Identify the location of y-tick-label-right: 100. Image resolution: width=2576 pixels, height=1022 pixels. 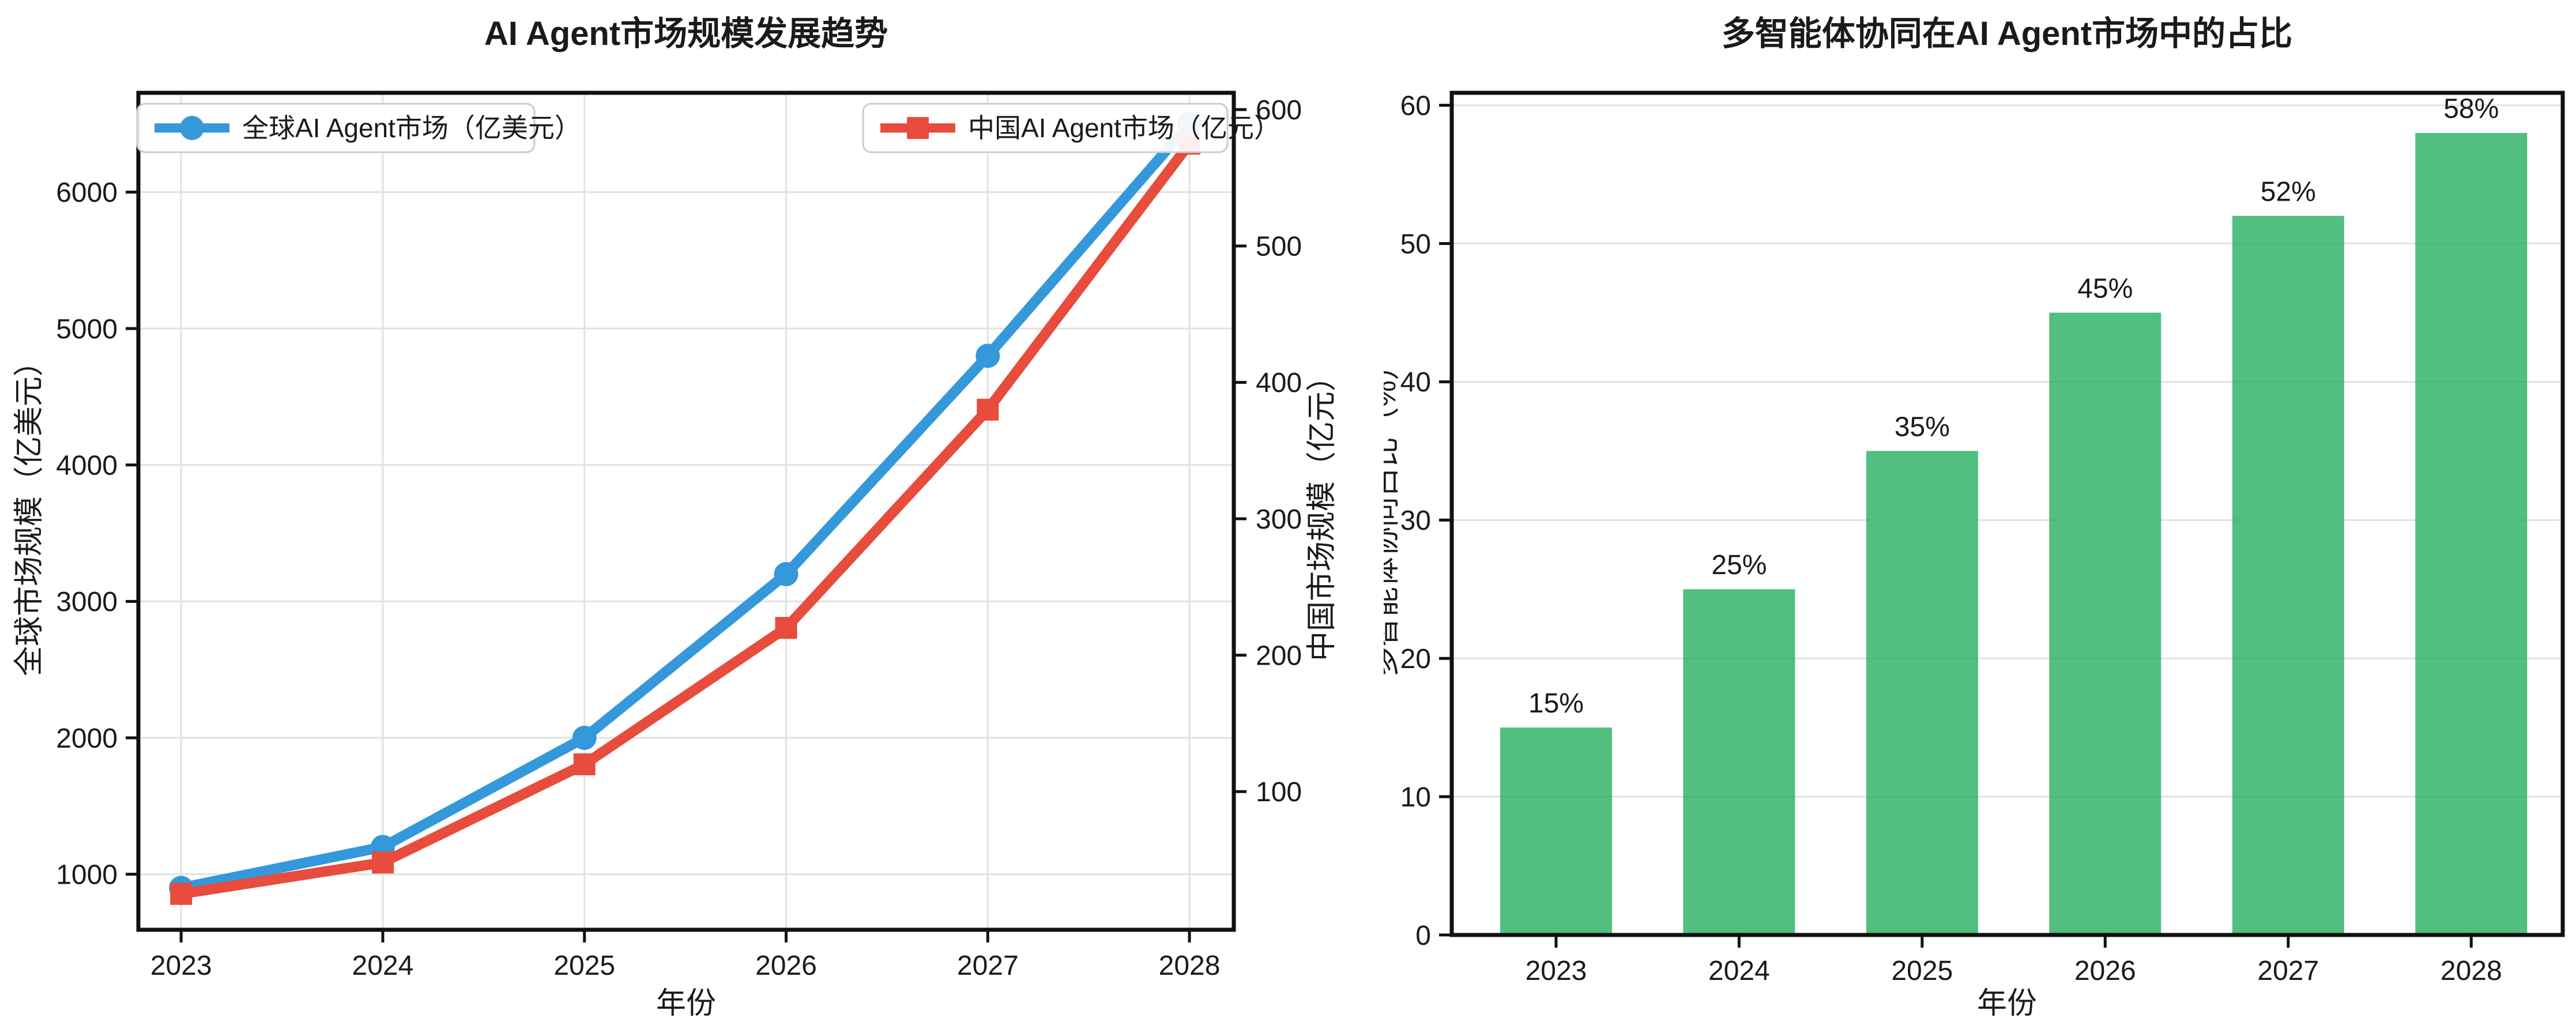
(1279, 793).